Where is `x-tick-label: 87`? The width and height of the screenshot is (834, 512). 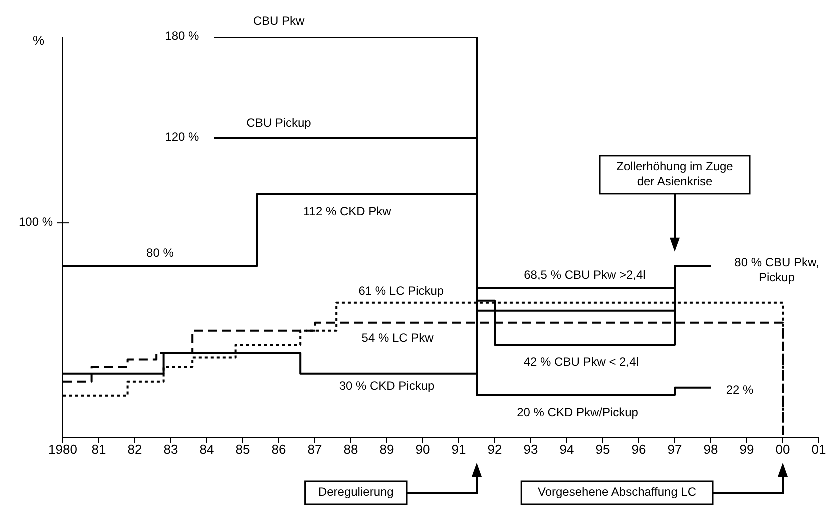
x-tick-label: 87 is located at coordinates (315, 450).